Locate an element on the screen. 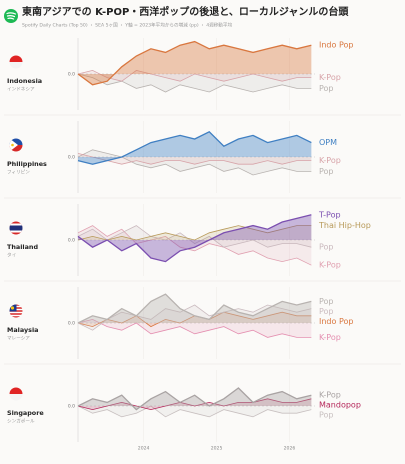  x-tick-label: 2025 is located at coordinates (217, 449).